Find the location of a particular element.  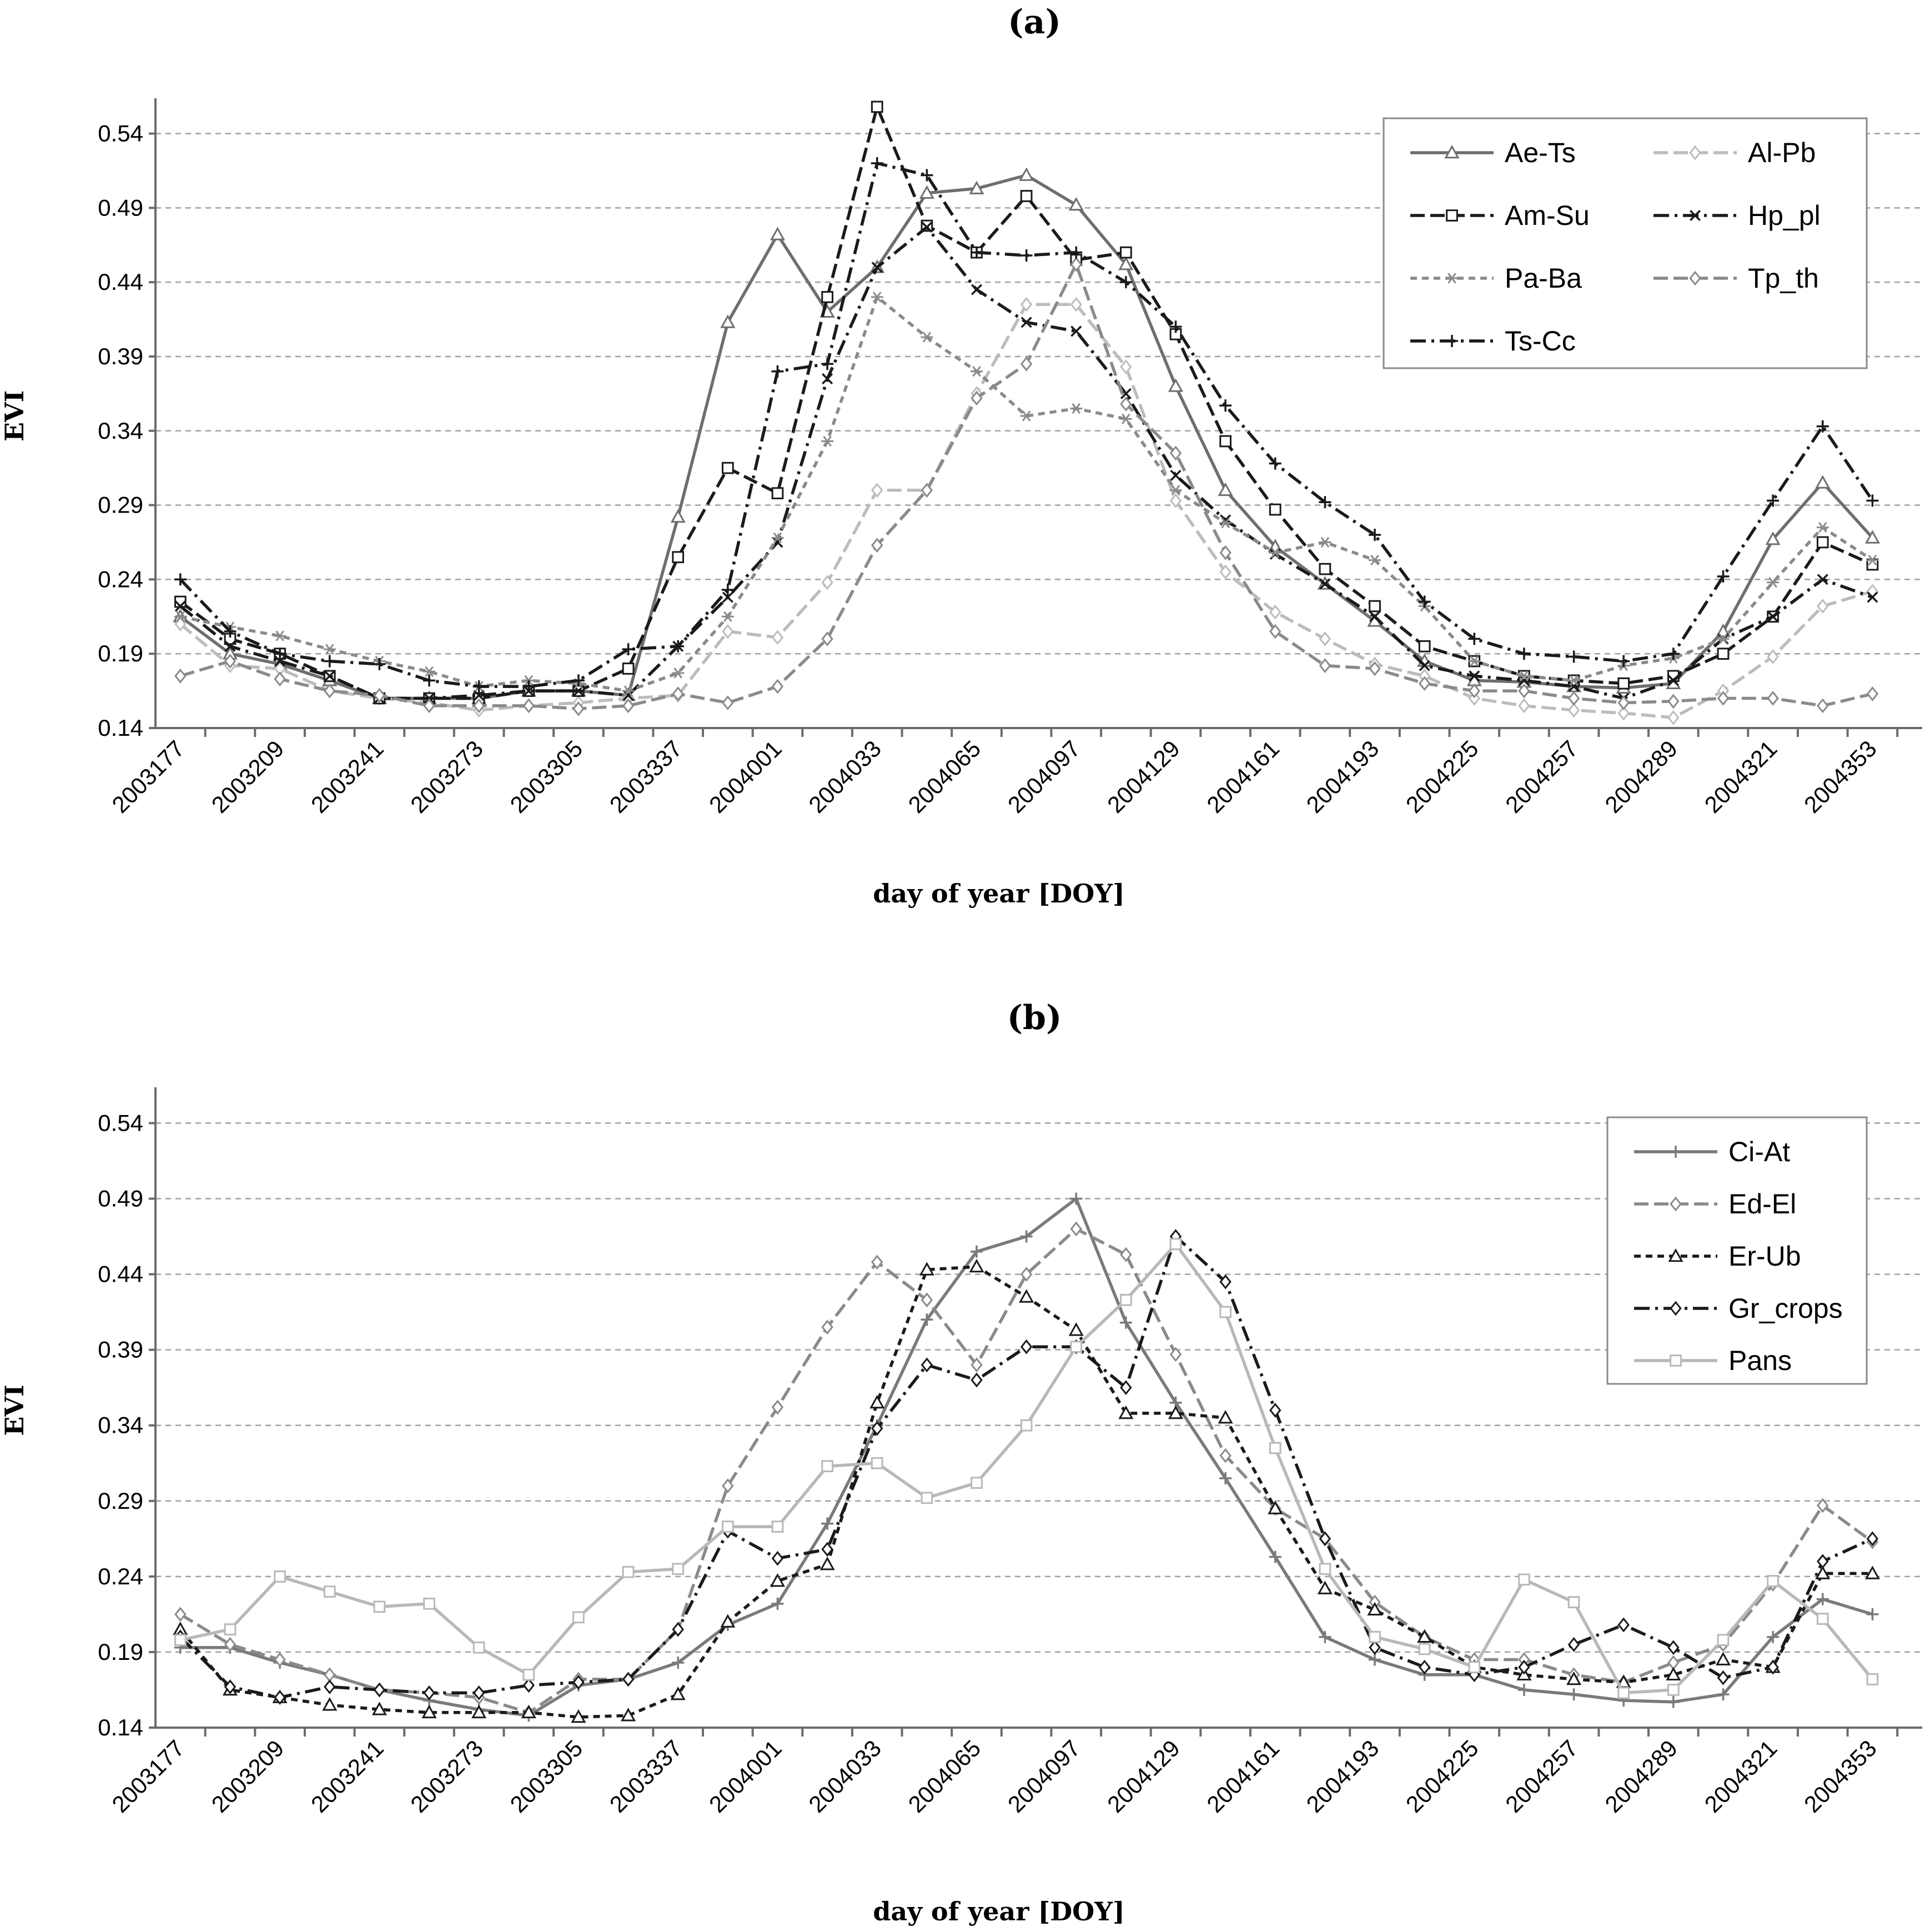

x-axis-title: day of year [DOY] is located at coordinates (999, 1911).